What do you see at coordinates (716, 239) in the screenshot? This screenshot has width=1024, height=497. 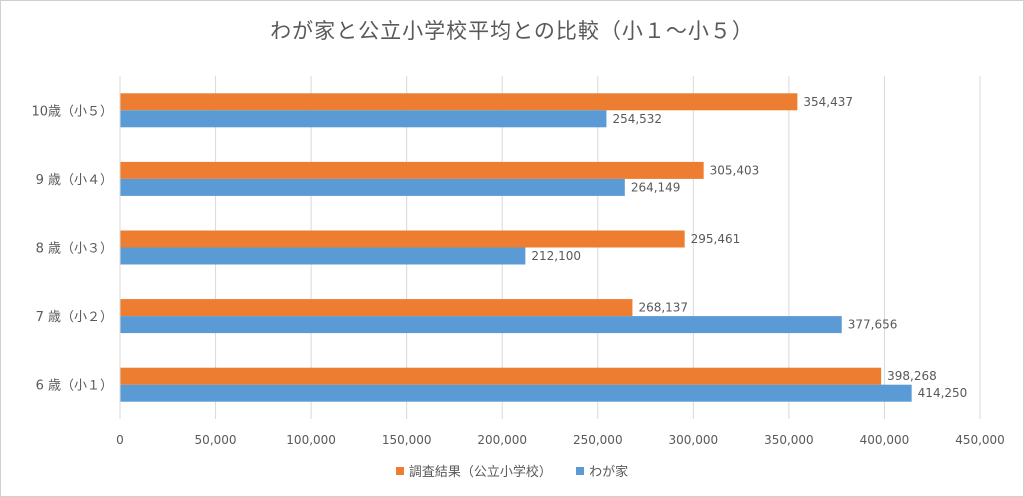 I see `data-label: 295,461` at bounding box center [716, 239].